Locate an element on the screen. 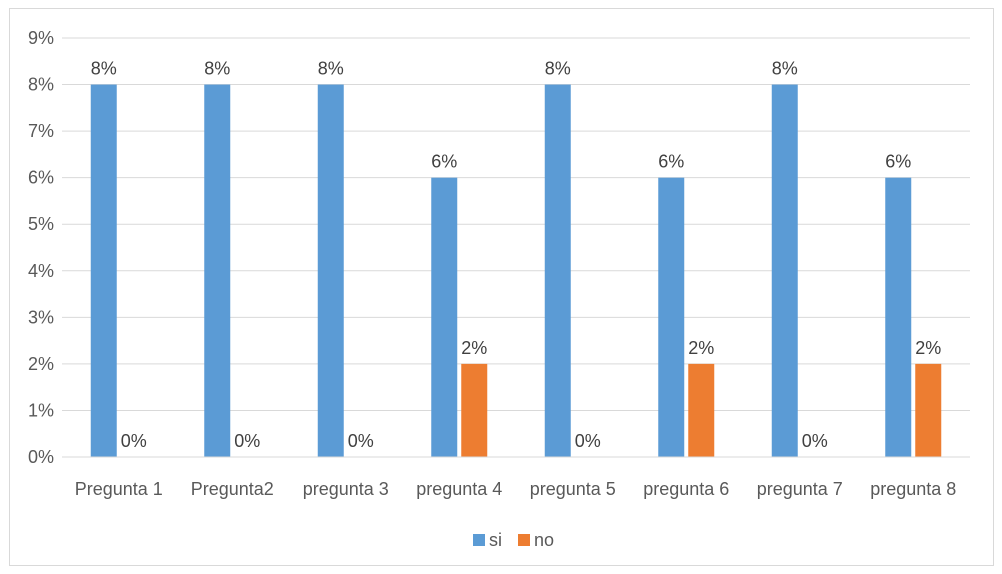 This screenshot has height=574, width=1002. legend-label-no: no is located at coordinates (544, 540).